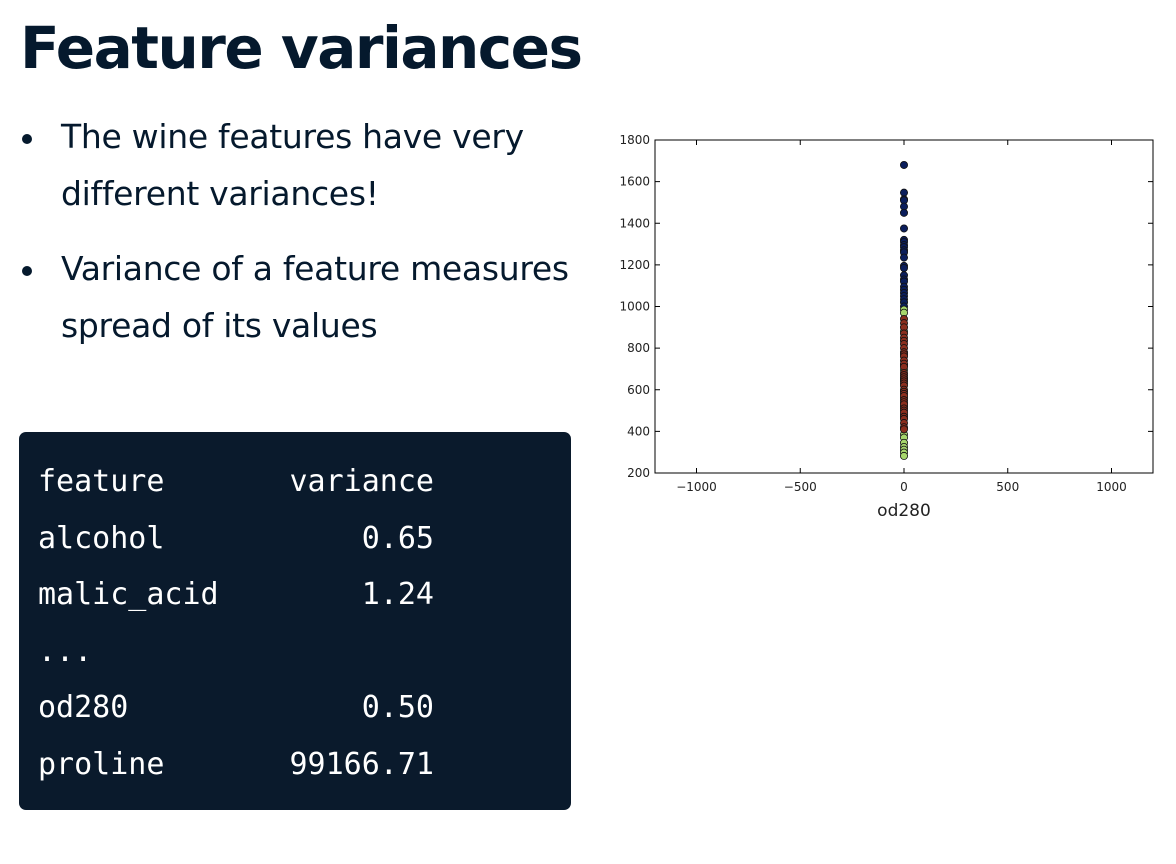 The width and height of the screenshot is (1176, 864). Describe the element at coordinates (638, 473) in the screenshot. I see `y-tick-label: 200` at that location.